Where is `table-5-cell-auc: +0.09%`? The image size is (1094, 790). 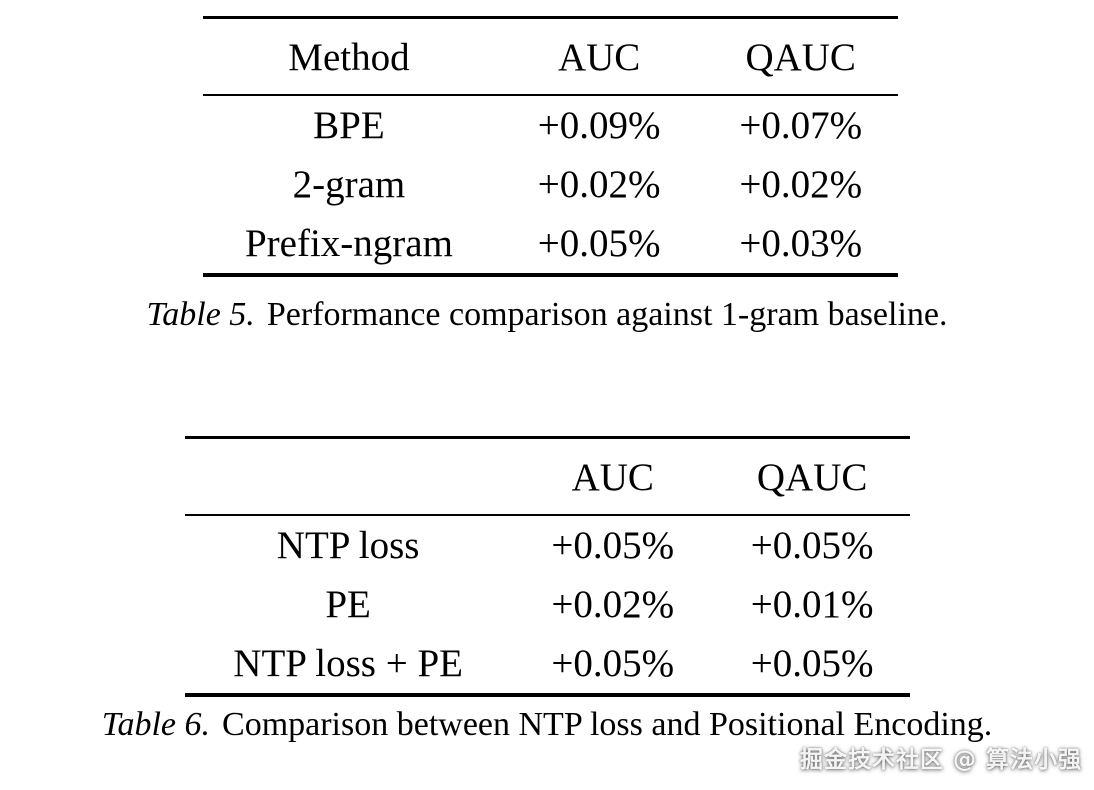
table-5-cell-auc: +0.09% is located at coordinates (599, 125).